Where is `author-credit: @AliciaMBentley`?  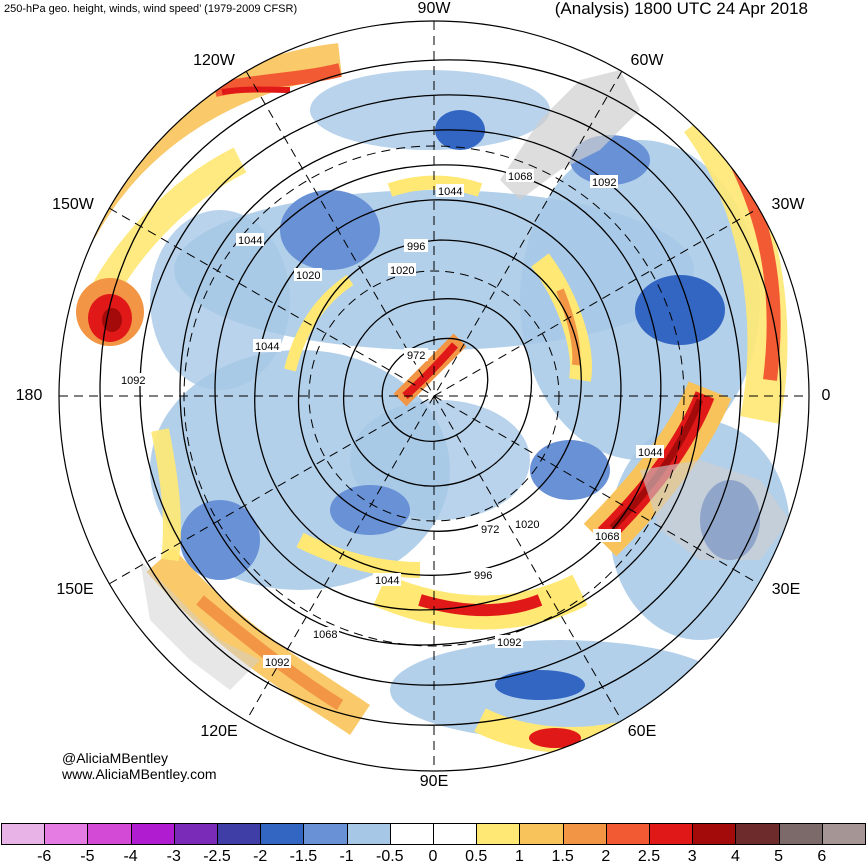 author-credit: @AliciaMBentley is located at coordinates (115, 758).